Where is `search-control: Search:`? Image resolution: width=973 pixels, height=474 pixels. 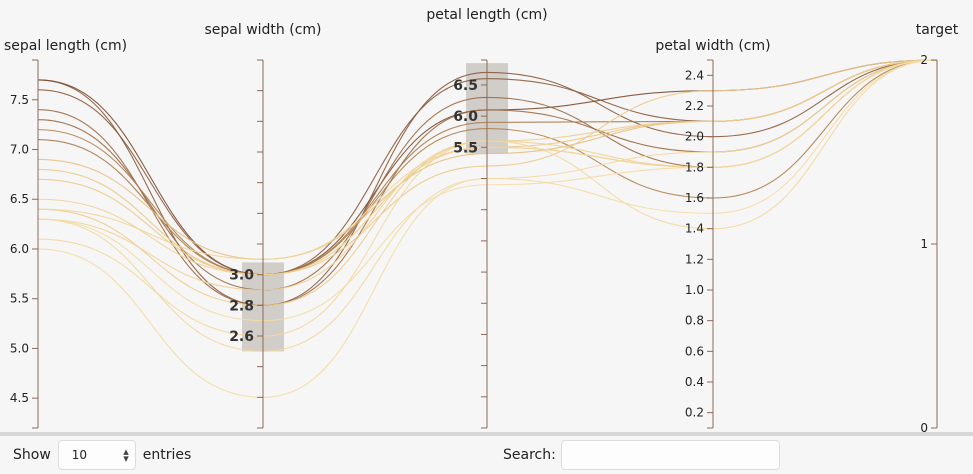
search-control: Search: is located at coordinates (641, 455).